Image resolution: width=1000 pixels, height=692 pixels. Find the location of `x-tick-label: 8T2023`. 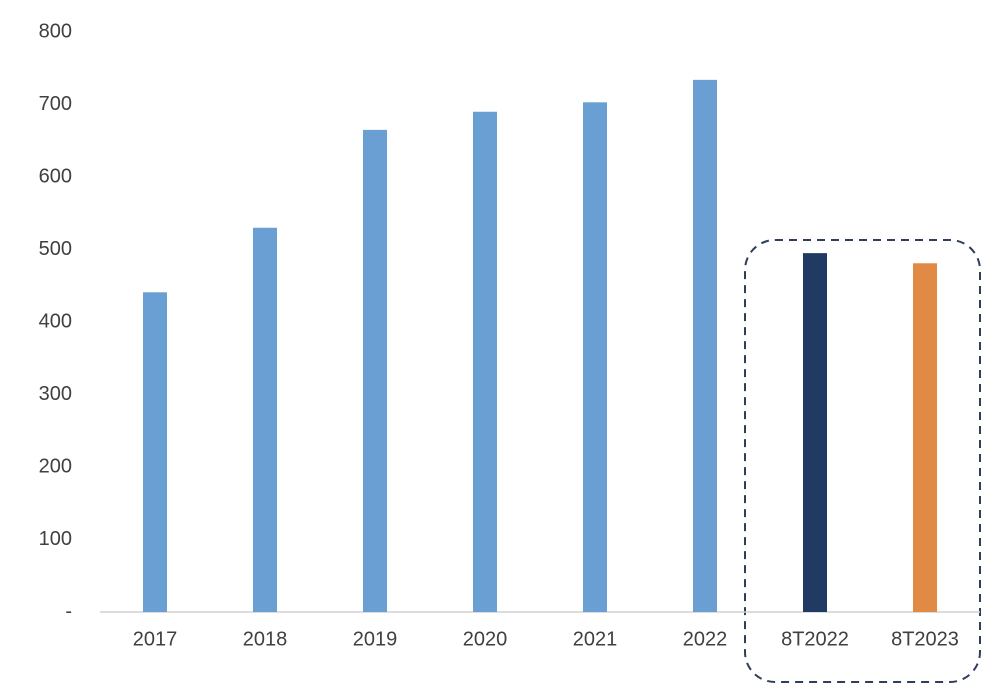

x-tick-label: 8T2023 is located at coordinates (925, 639).